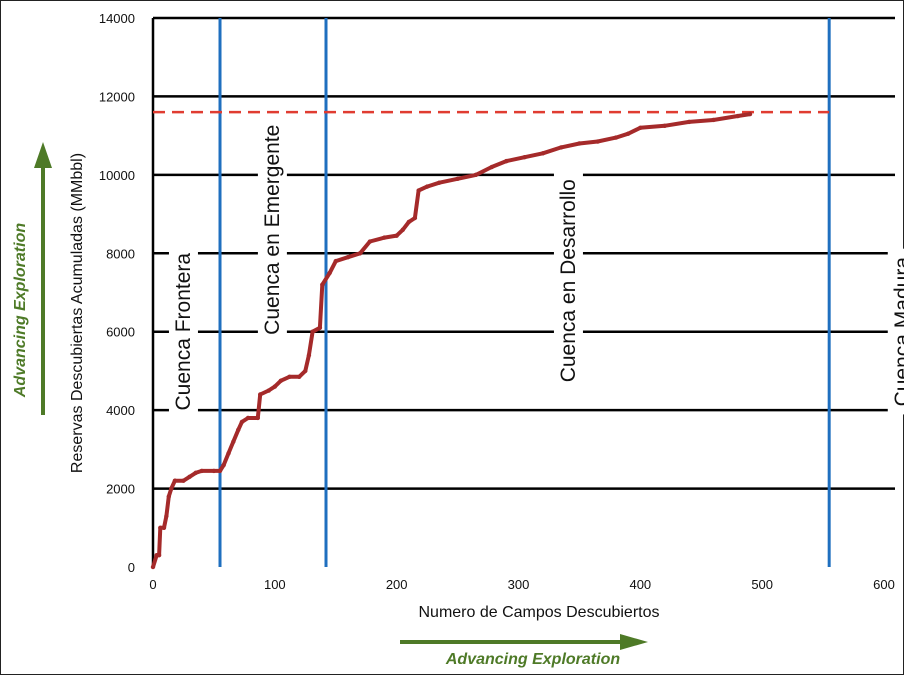  I want to click on region-label-text: Cuenca en Desarrollo, so click(568, 280).